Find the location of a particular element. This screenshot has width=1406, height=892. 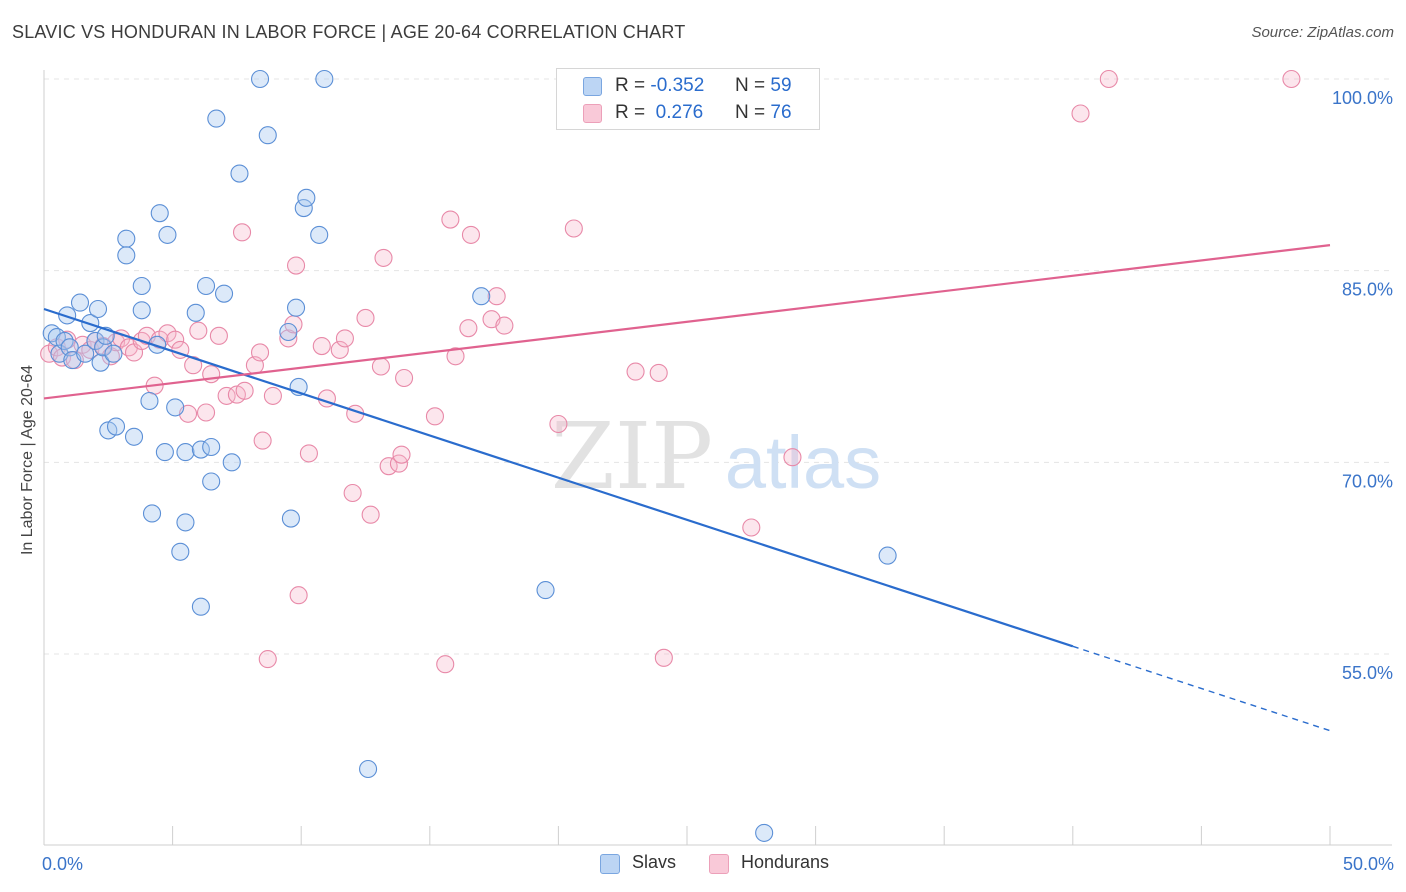

hondurans-r: R = 0.276 is located at coordinates (659, 112).